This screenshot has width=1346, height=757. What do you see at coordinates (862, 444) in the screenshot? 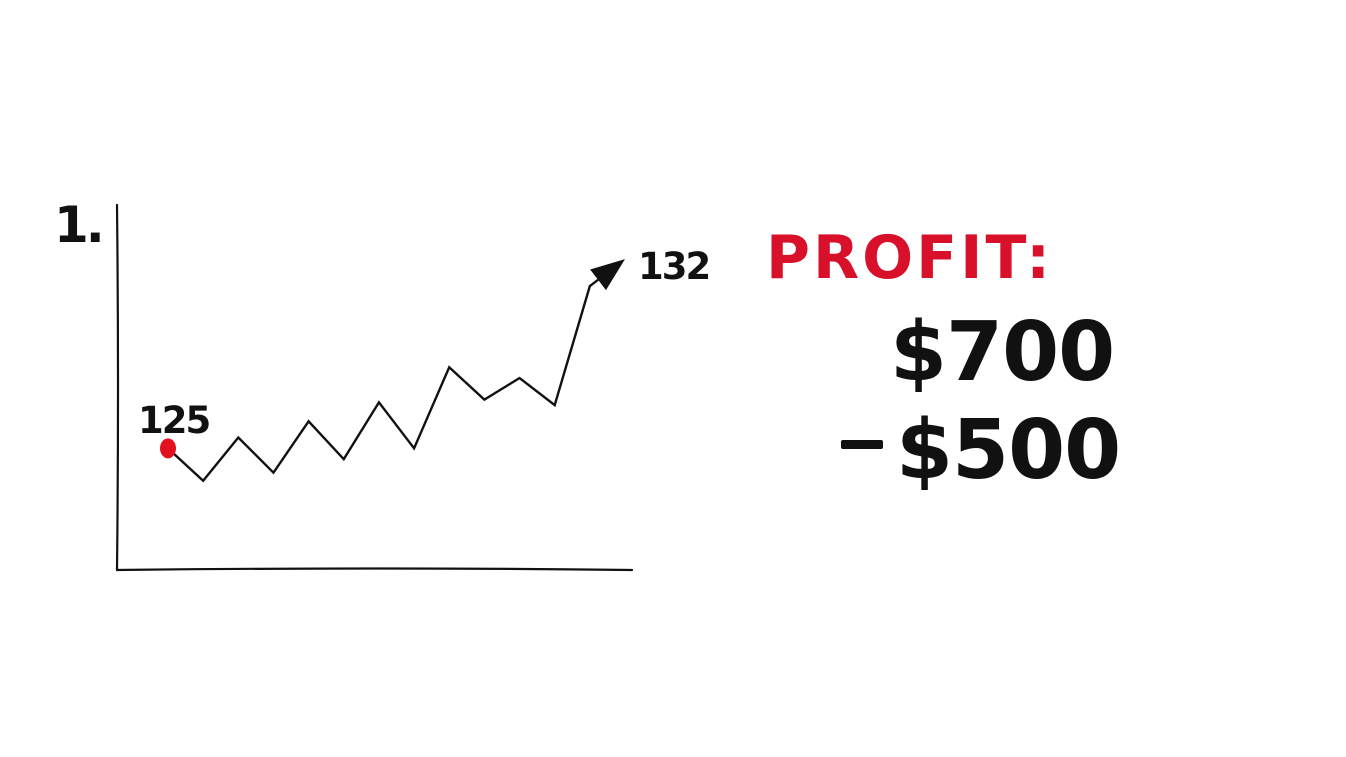
I see `minus-sign` at bounding box center [862, 444].